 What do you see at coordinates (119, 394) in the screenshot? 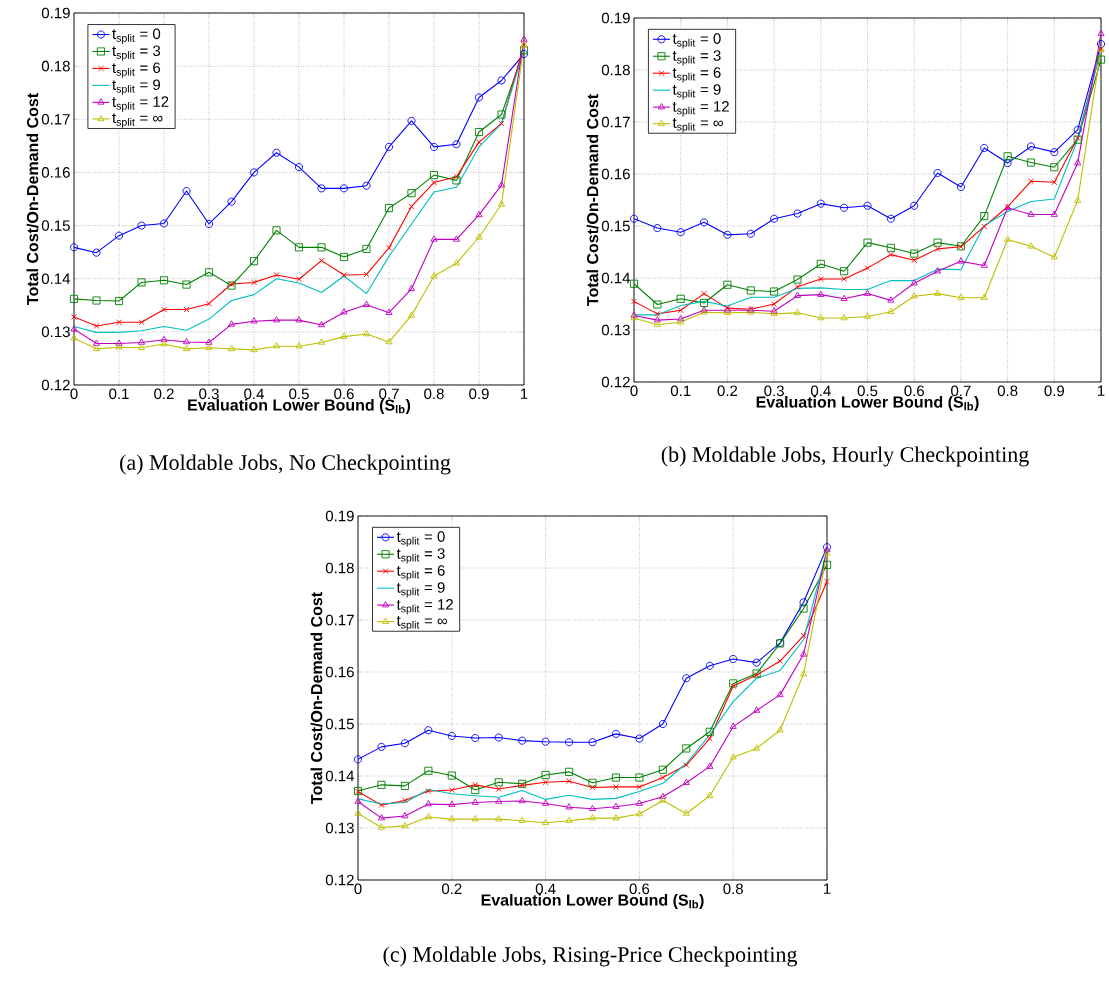
I see `x-tick-label: 0.1` at bounding box center [119, 394].